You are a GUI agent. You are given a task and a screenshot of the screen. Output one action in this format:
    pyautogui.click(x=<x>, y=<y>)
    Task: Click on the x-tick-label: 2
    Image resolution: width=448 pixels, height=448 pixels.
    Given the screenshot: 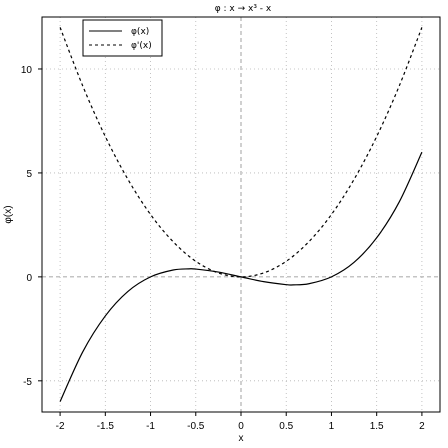 What is the action you would take?
    pyautogui.click(x=422, y=426)
    